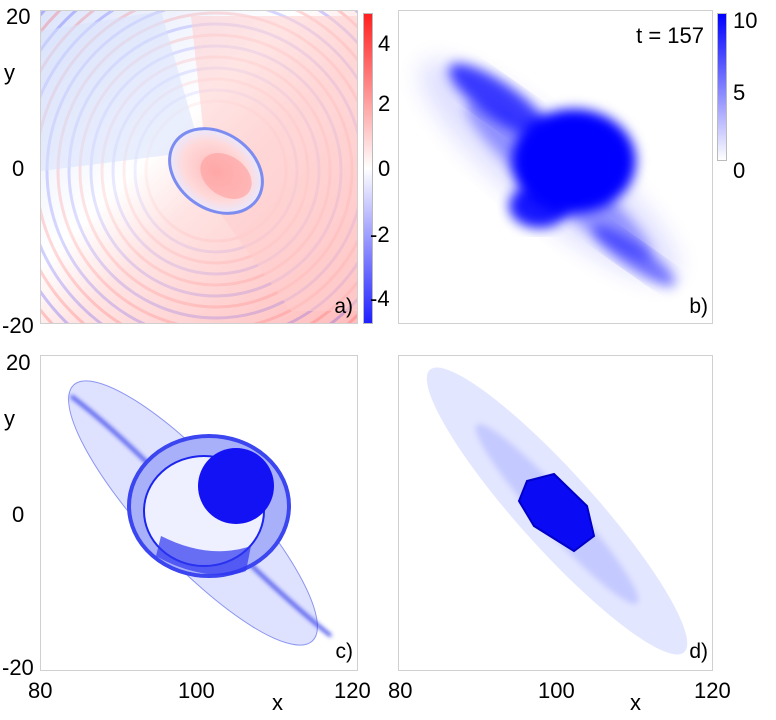 The image size is (776, 720). I want to click on panel-b-label: b), so click(698, 306).